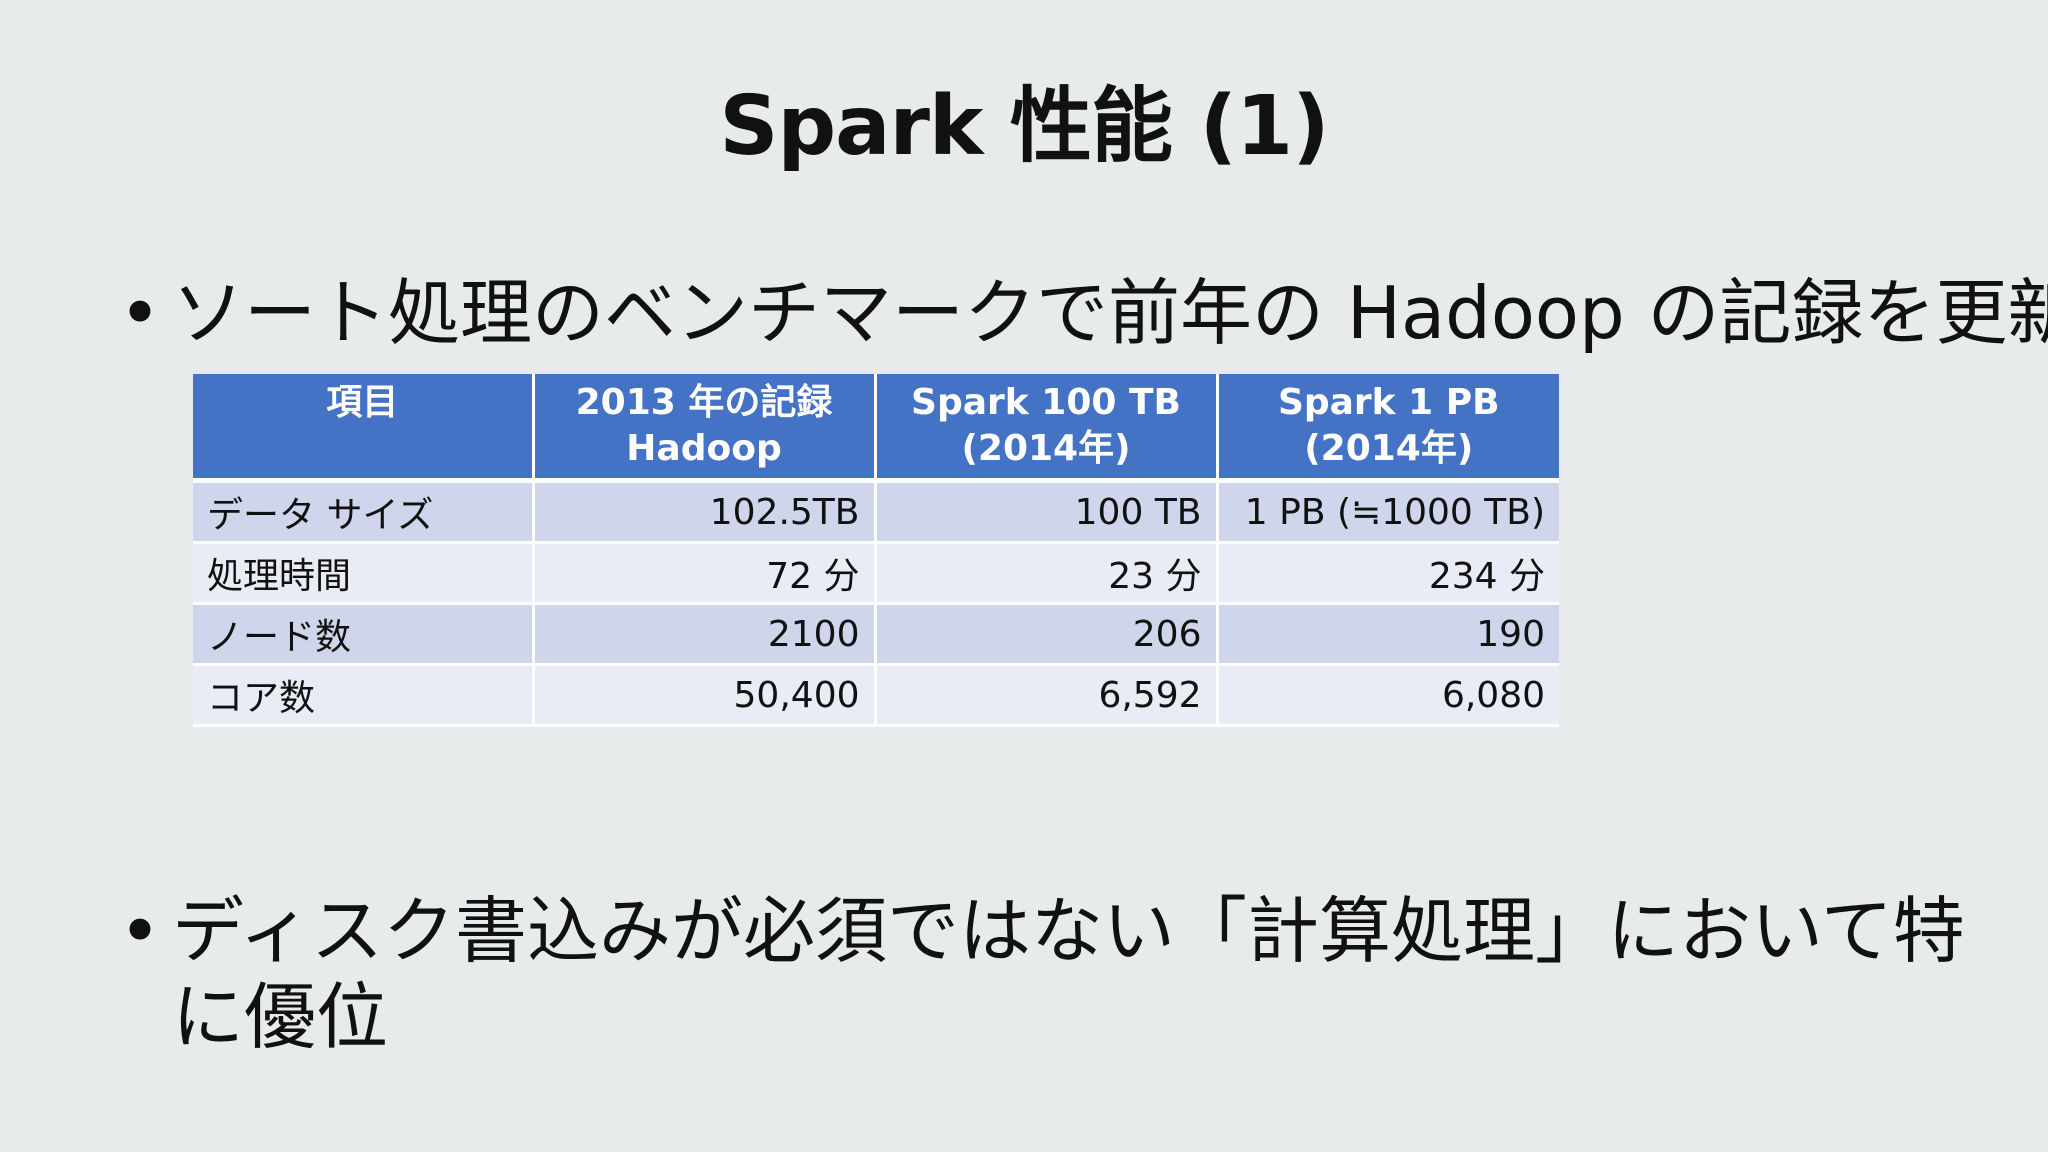 The width and height of the screenshot is (2048, 1152). I want to click on header-item-label: 項目, so click(362, 402).